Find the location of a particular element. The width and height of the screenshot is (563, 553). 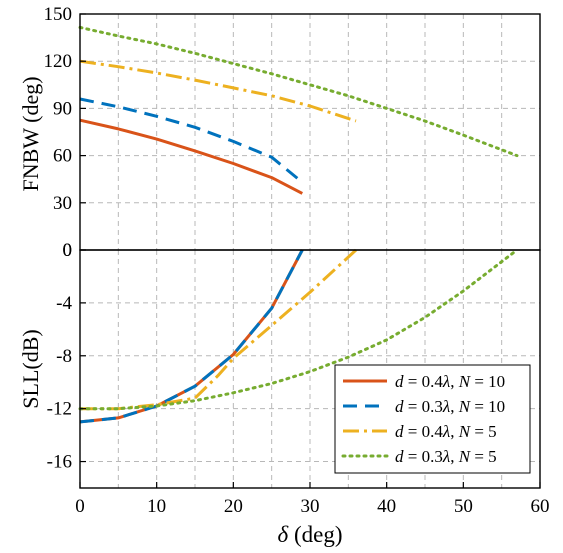

legend-label-3: d = 0.3λ, N = 5 is located at coordinates (446, 456).